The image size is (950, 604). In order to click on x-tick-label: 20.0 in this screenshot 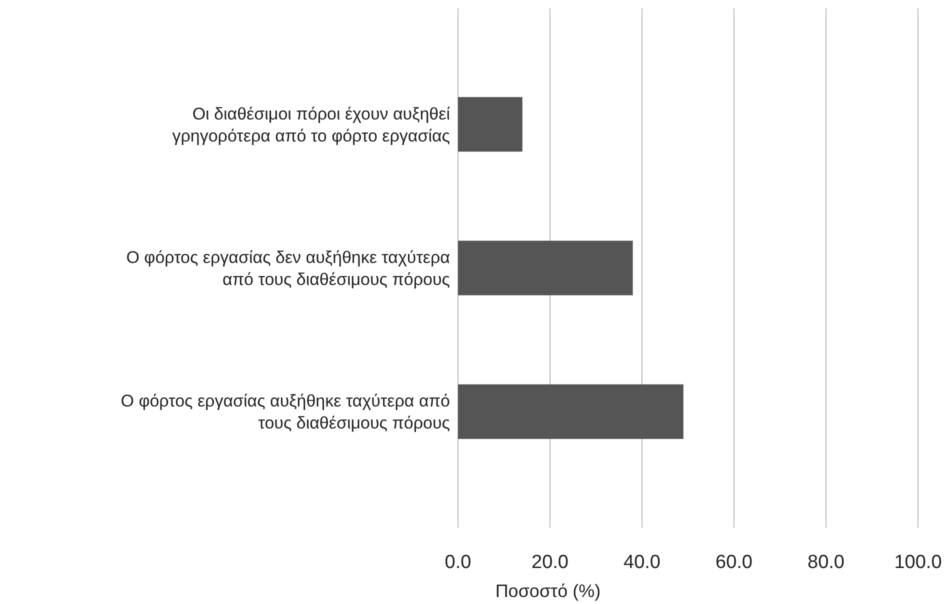, I will do `click(550, 562)`.